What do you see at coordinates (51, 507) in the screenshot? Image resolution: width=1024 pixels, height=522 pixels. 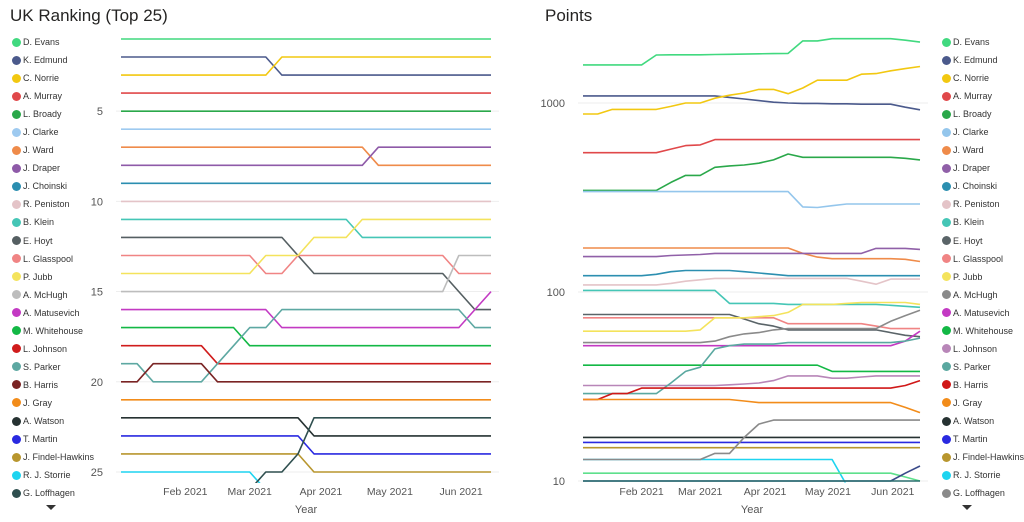 I see `ranking-legend-scroll-down-icon` at bounding box center [51, 507].